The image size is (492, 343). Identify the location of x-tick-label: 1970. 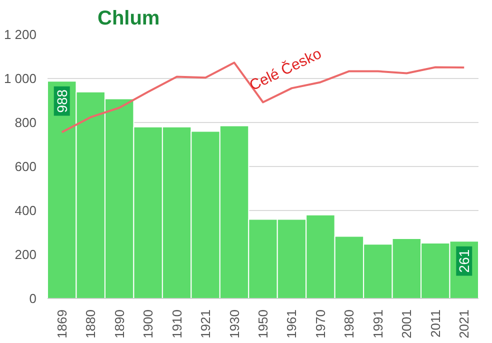
(320, 324).